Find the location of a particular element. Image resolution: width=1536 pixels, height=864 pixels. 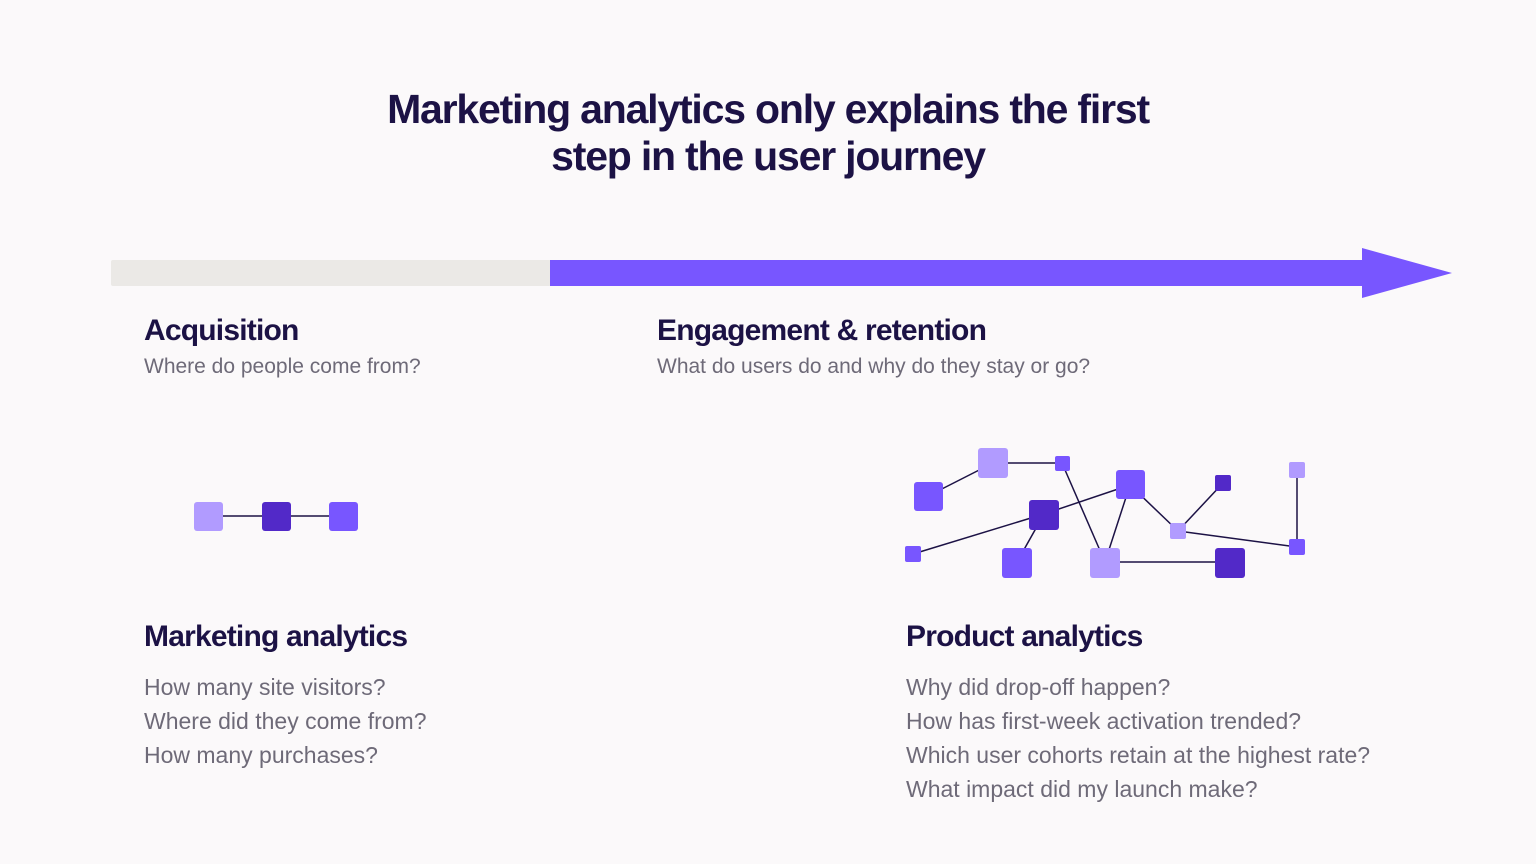

stage-acquisition-title: Acquisition is located at coordinates (221, 330).